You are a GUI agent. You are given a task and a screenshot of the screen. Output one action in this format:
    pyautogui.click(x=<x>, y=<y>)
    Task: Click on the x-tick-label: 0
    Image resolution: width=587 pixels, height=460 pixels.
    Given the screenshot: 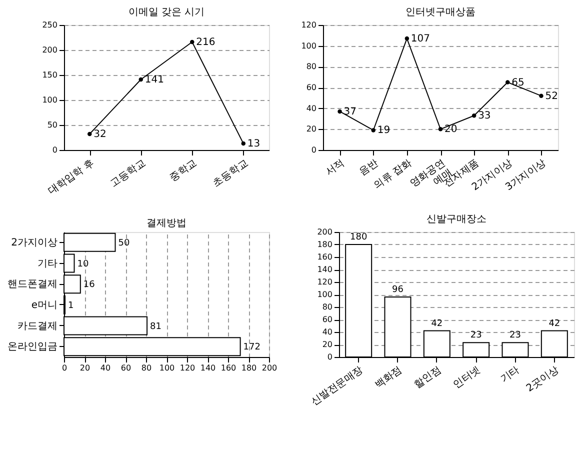 What is the action you would take?
    pyautogui.click(x=65, y=368)
    